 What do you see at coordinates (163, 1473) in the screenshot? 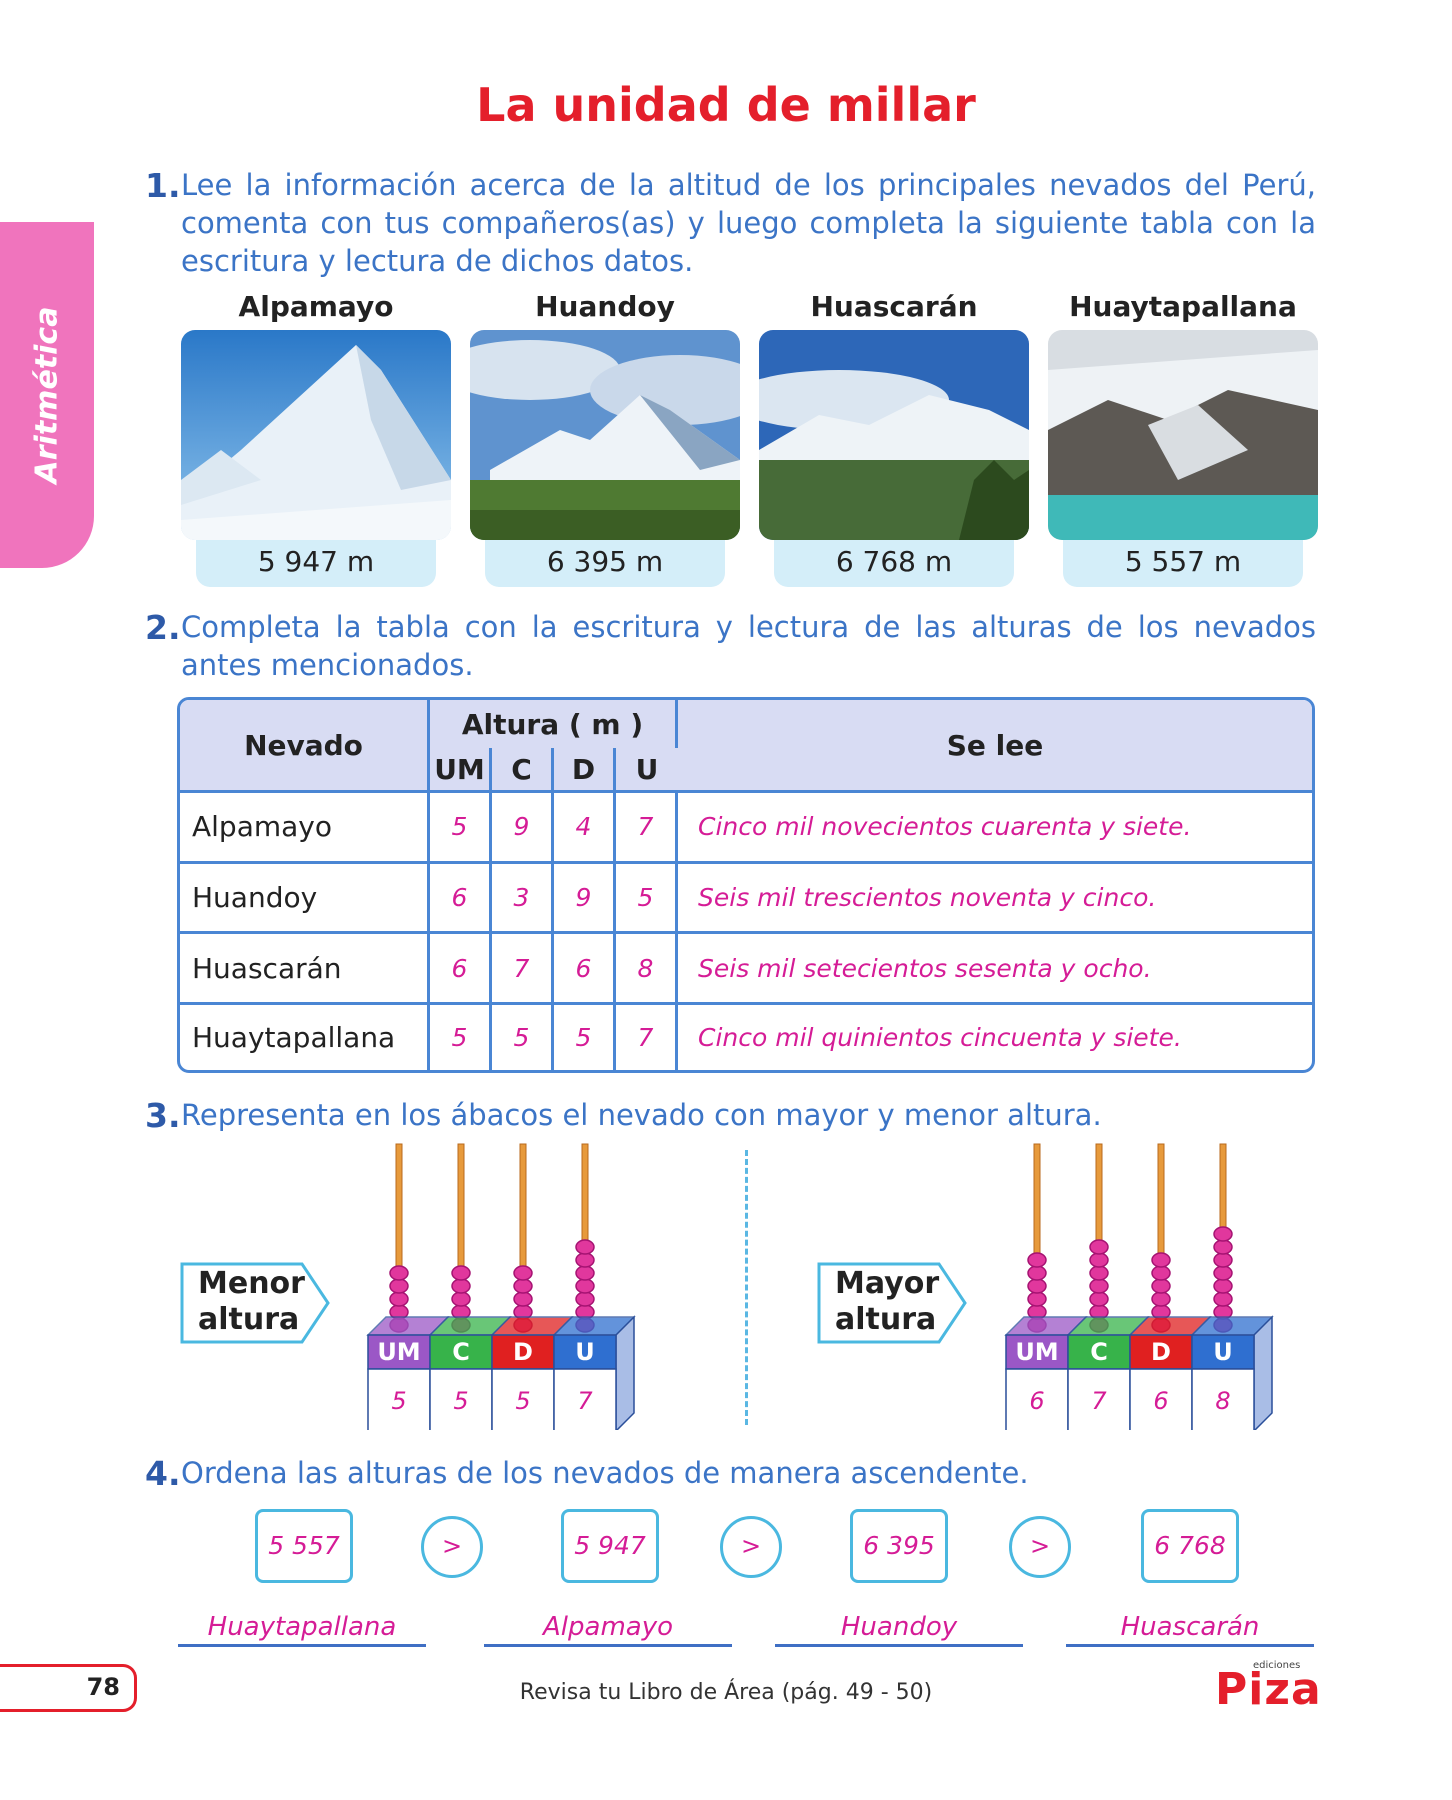
I see `q4-number: 4.` at bounding box center [163, 1473].